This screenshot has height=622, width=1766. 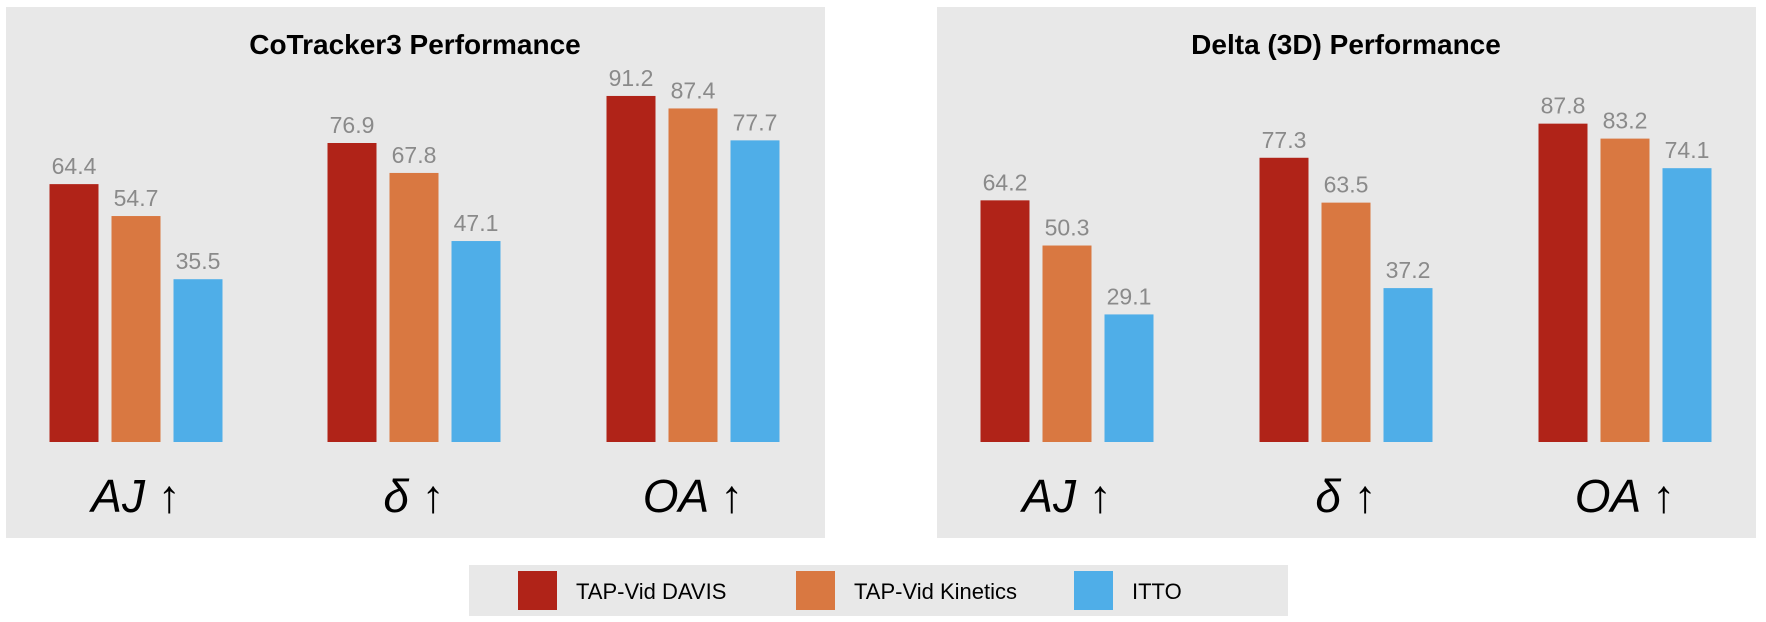 I want to click on data-label: 63.5, so click(x=1346, y=185).